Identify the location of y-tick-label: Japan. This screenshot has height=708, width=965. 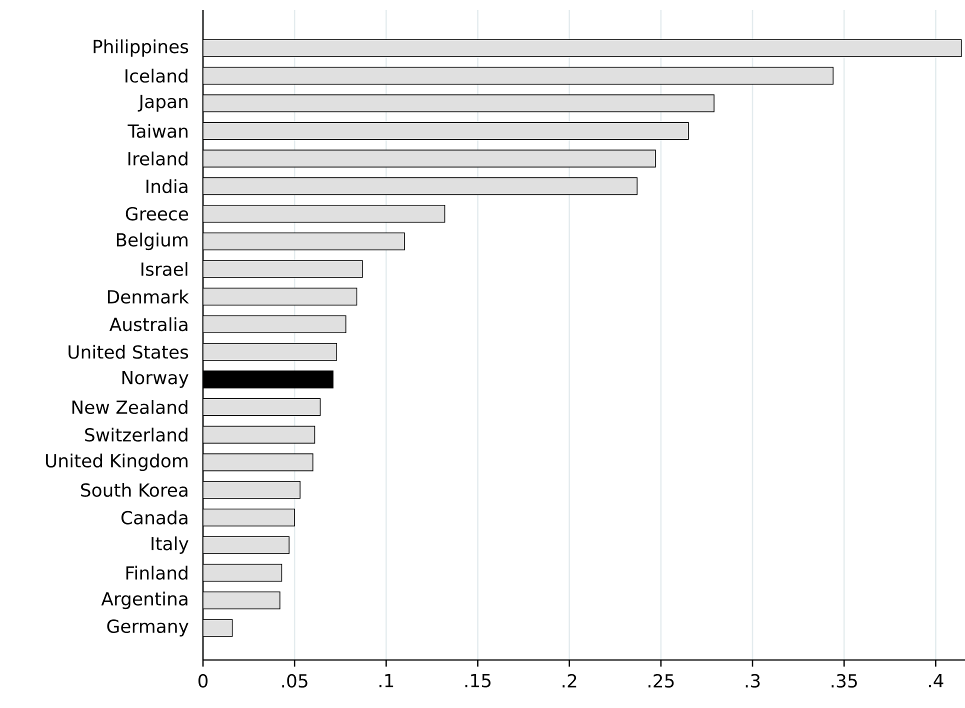
(163, 103).